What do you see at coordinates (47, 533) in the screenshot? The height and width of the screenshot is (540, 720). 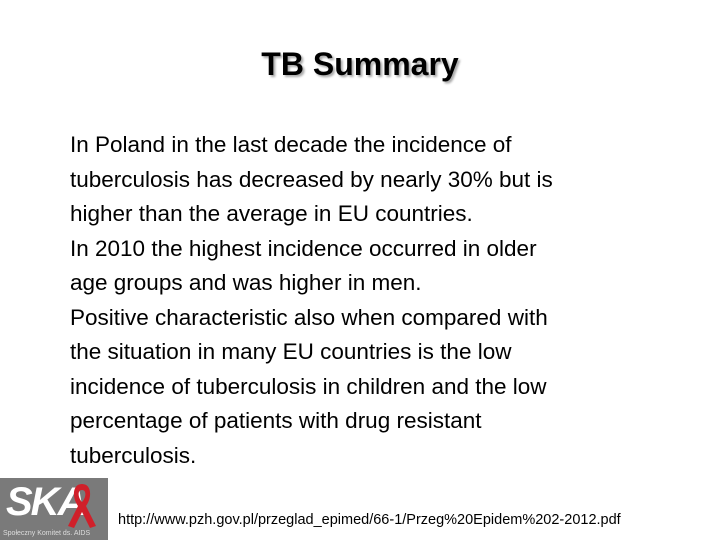 I see `logo-caption: Społeczny Komitet ds. AIDS` at bounding box center [47, 533].